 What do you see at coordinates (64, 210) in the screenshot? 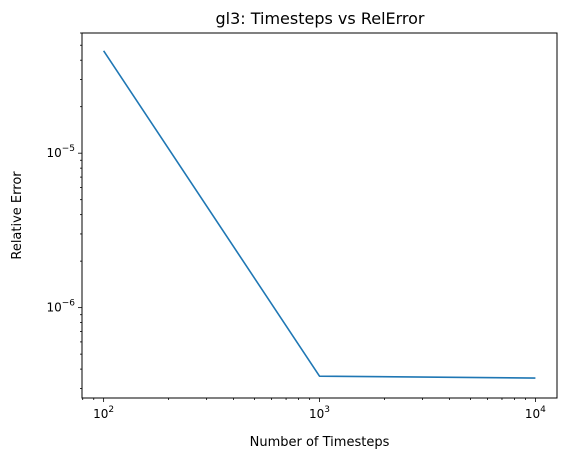
I see `y-axis: 10⁻⁶ 10⁻⁵` at bounding box center [64, 210].